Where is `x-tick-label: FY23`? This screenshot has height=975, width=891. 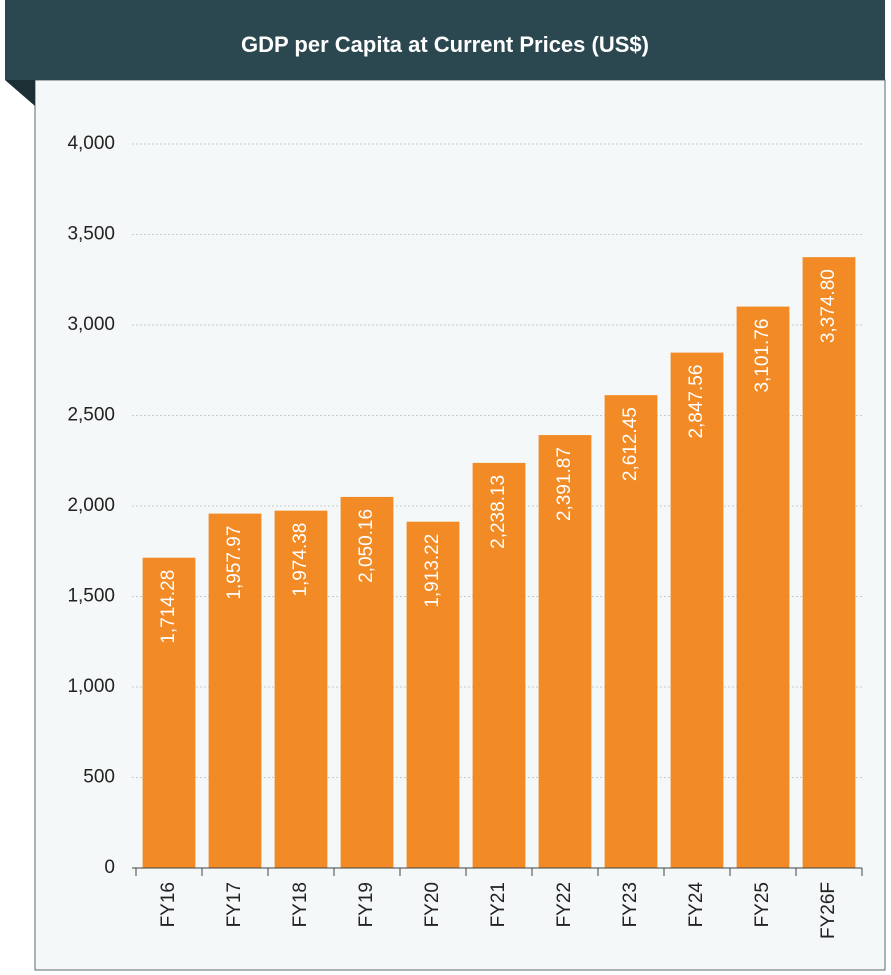
x-tick-label: FY23 is located at coordinates (630, 904).